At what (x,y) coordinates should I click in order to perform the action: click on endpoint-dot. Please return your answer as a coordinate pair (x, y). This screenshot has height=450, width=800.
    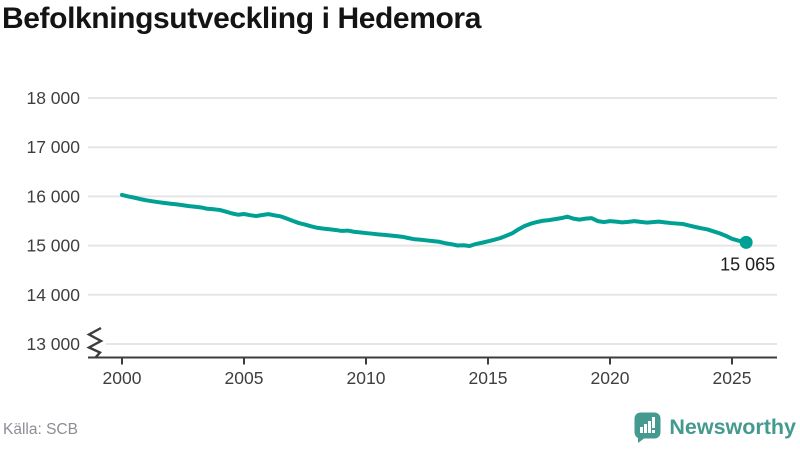
    Looking at the image, I should click on (746, 242).